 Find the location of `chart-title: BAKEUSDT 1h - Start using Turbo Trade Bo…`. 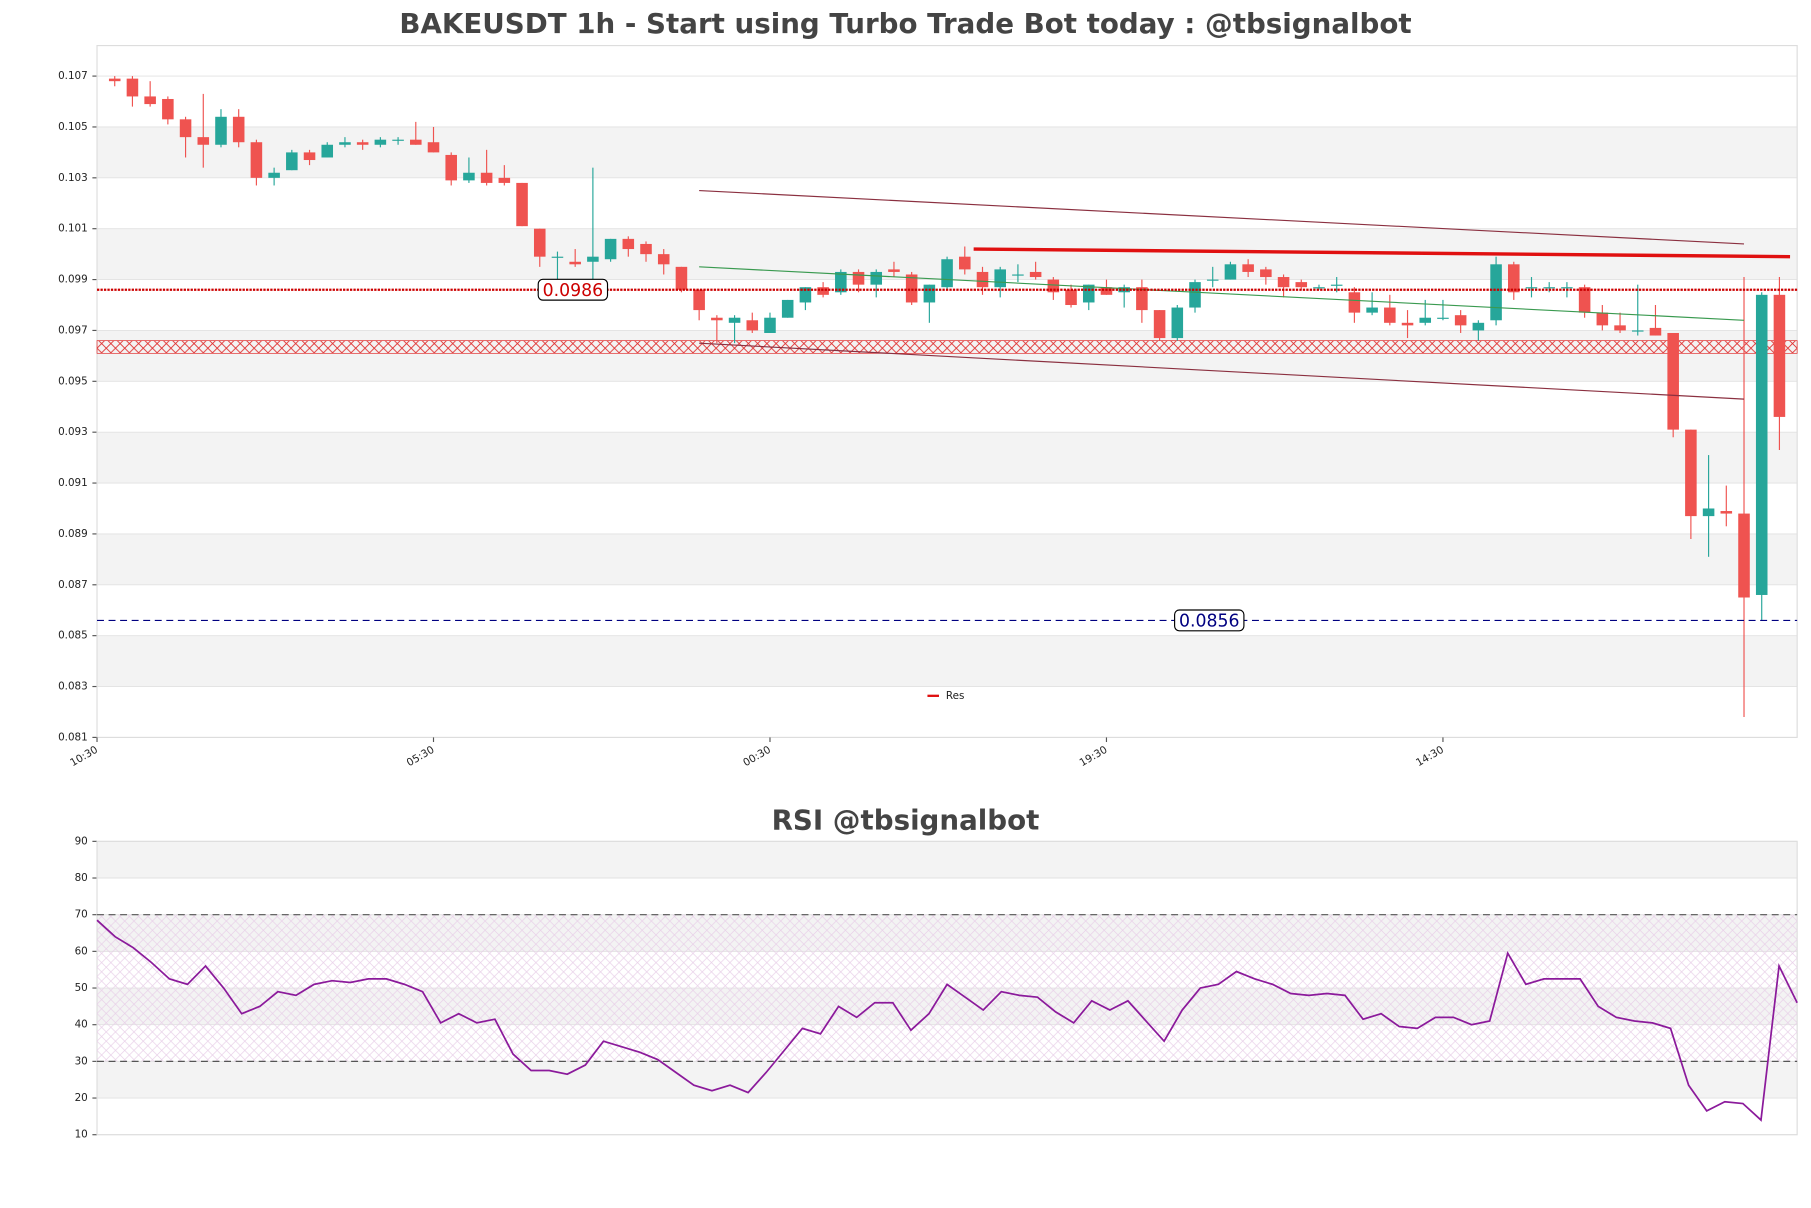

chart-title: BAKEUSDT 1h - Start using Turbo Trade Bo… is located at coordinates (905, 23).